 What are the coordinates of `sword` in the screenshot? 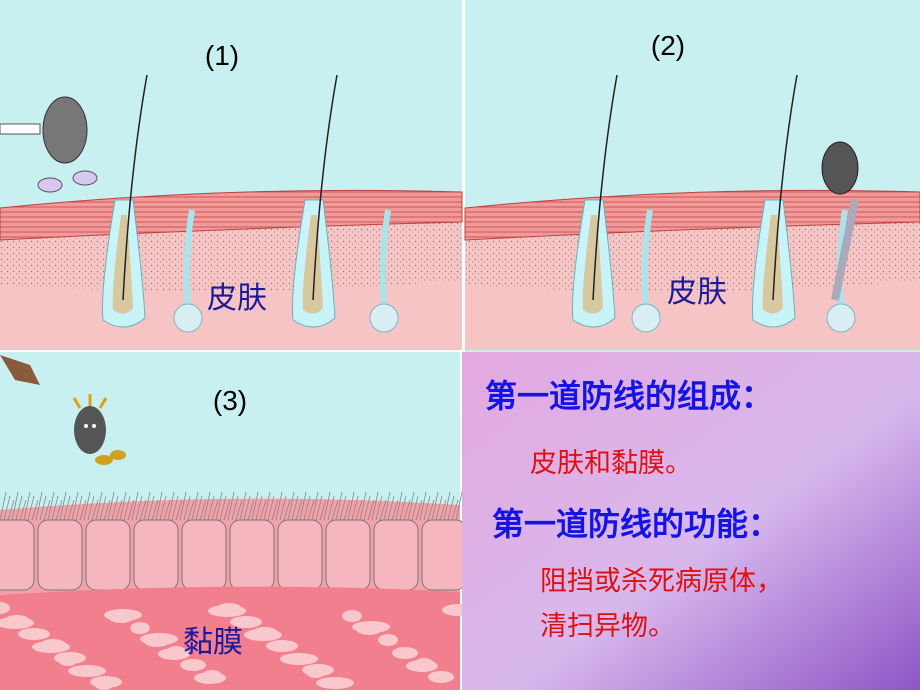 It's located at (20, 129).